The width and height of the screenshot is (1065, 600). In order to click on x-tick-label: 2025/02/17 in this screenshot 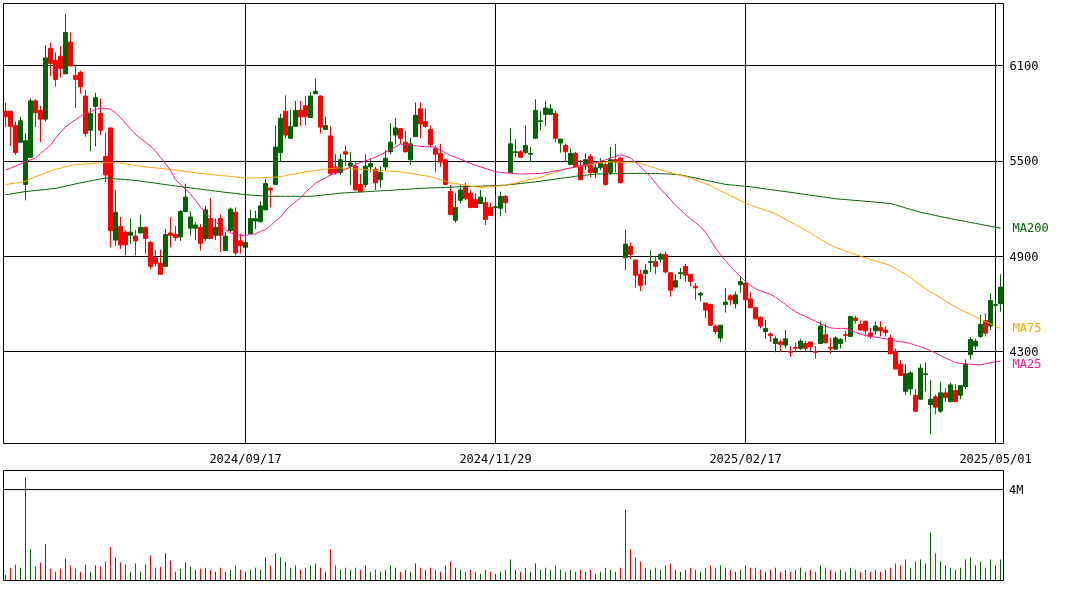, I will do `click(745, 458)`.